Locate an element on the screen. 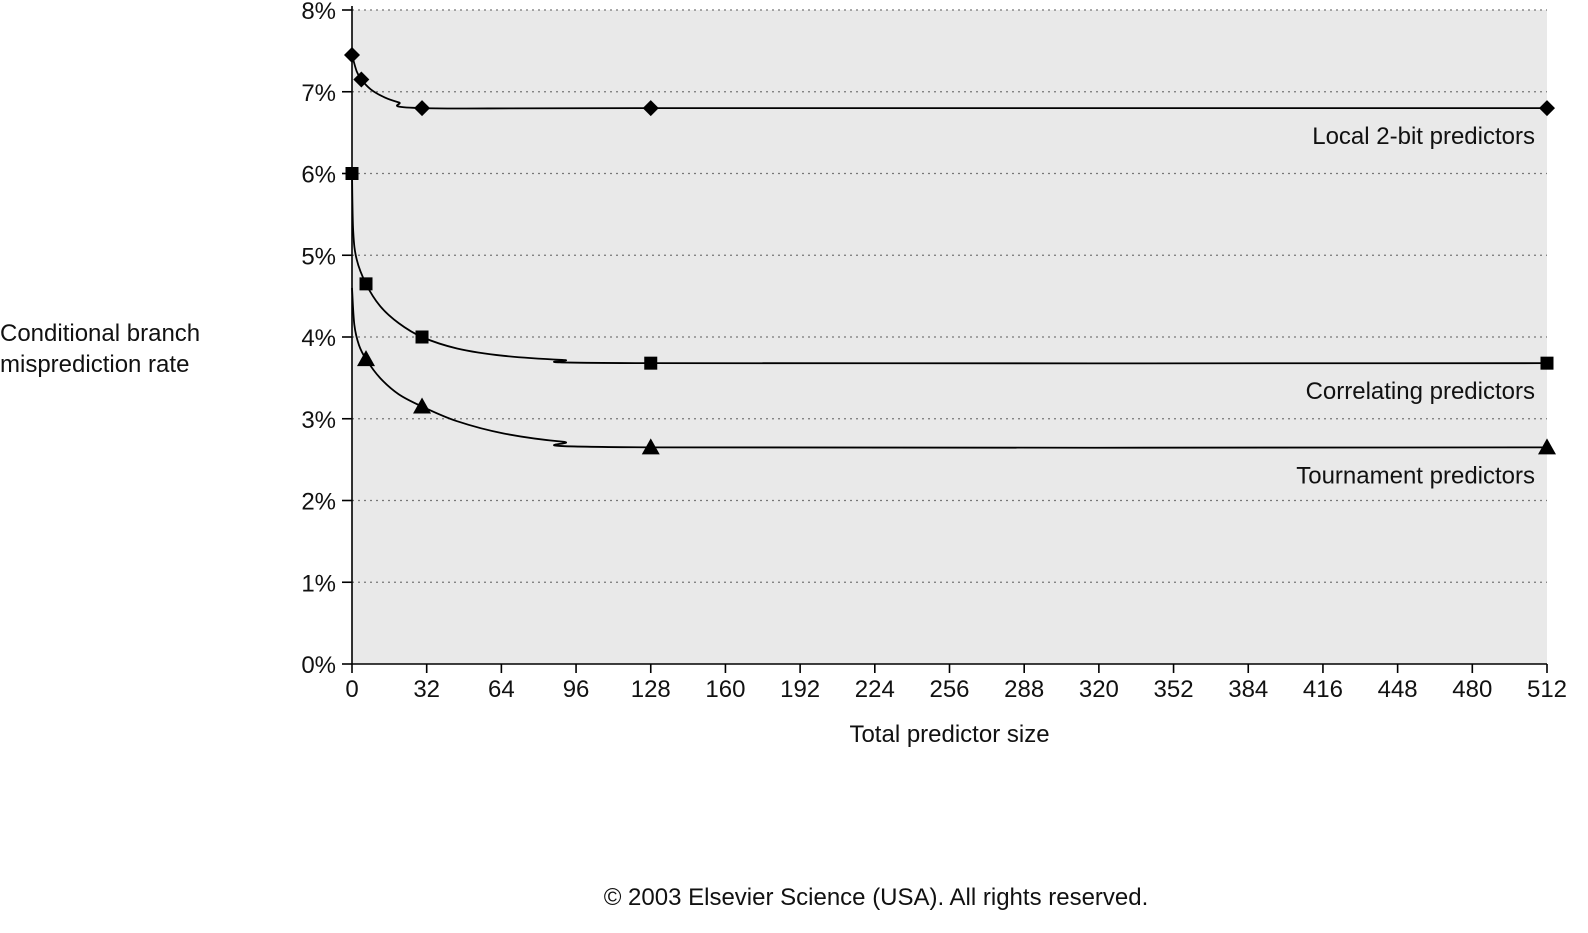  series-label: Local 2-bit predictors is located at coordinates (1423, 136).